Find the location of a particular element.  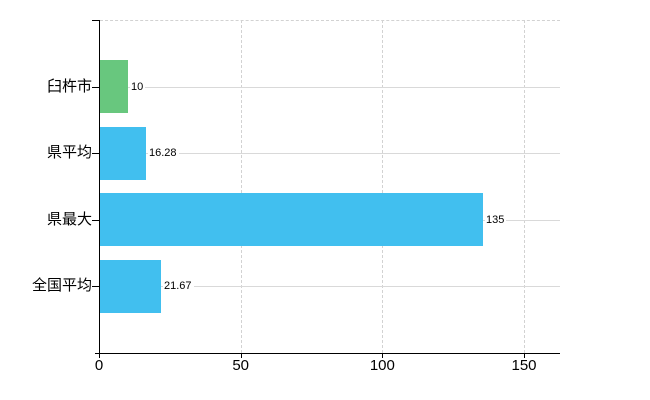

y-axis-line is located at coordinates (99, 189).